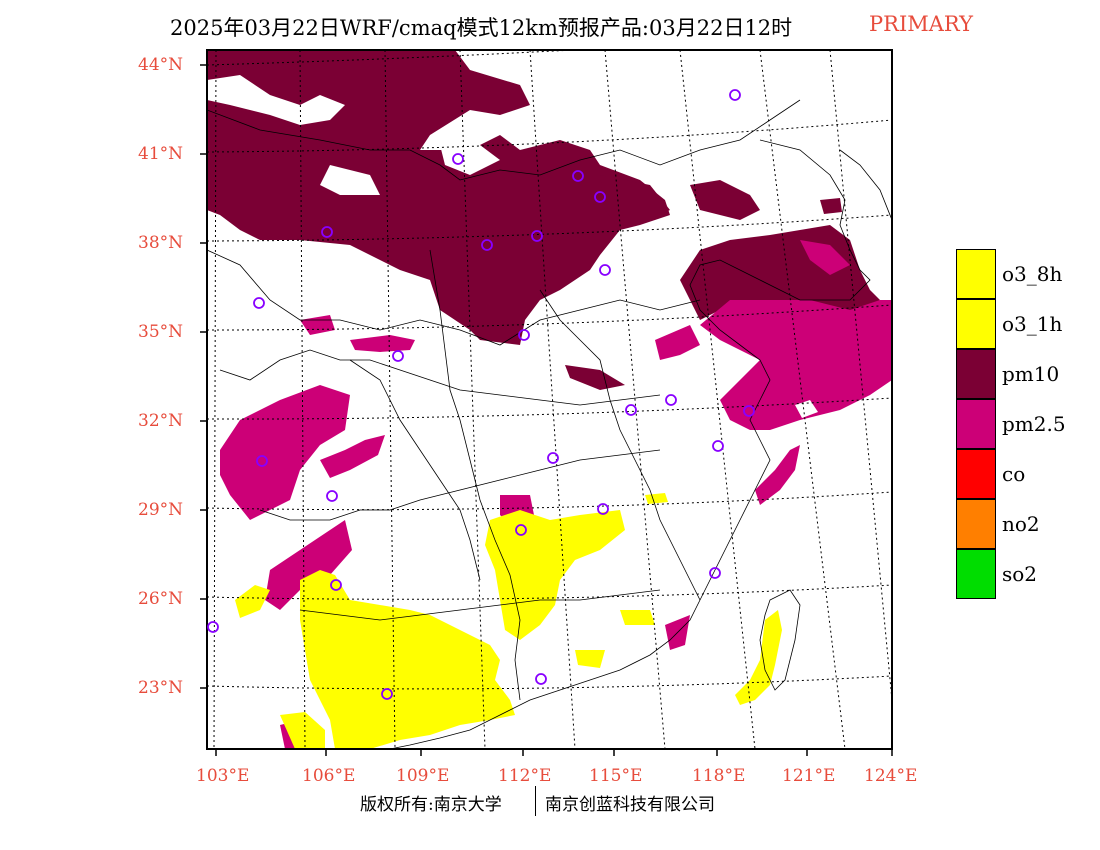 This screenshot has height=850, width=1100. Describe the element at coordinates (796, 365) in the screenshot. I see `pm25-region-east` at that location.